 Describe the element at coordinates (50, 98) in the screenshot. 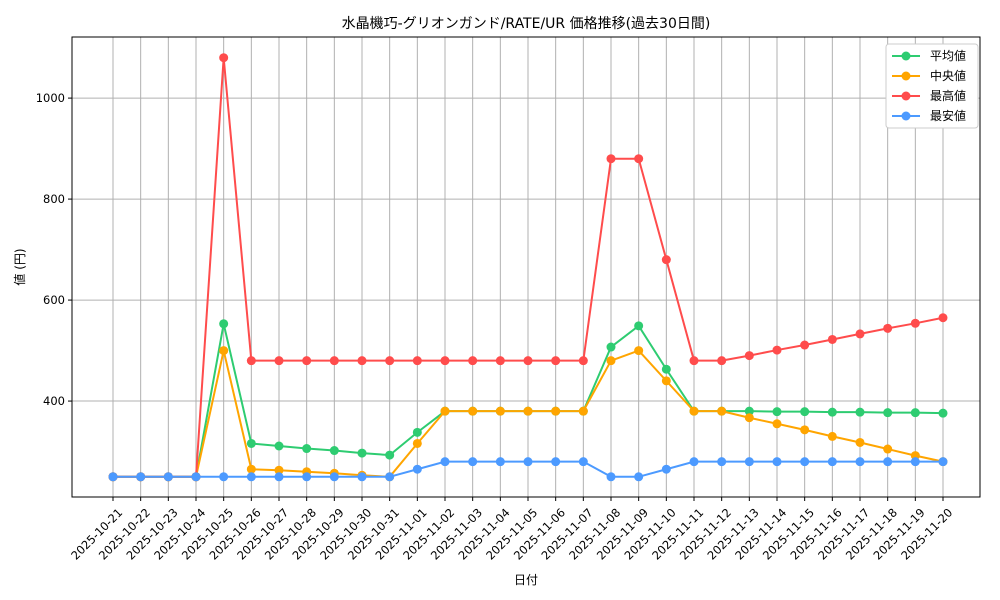

I see `y-tick-label: 1000` at that location.